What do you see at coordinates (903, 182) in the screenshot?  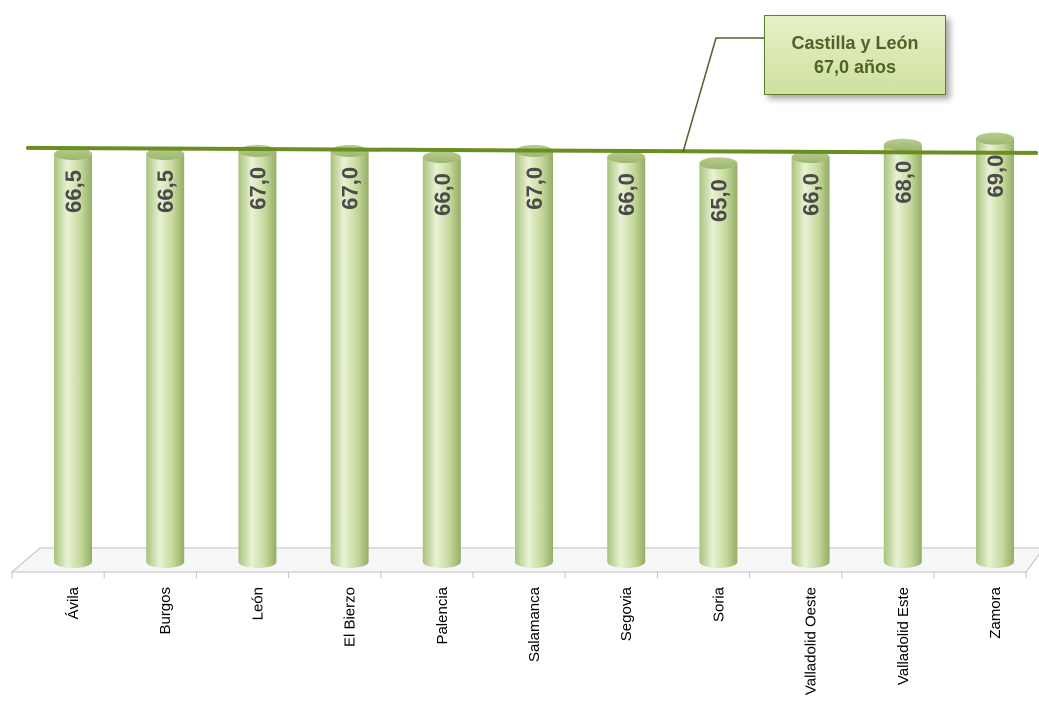 I see `bar-value-label: 68,0` at bounding box center [903, 182].